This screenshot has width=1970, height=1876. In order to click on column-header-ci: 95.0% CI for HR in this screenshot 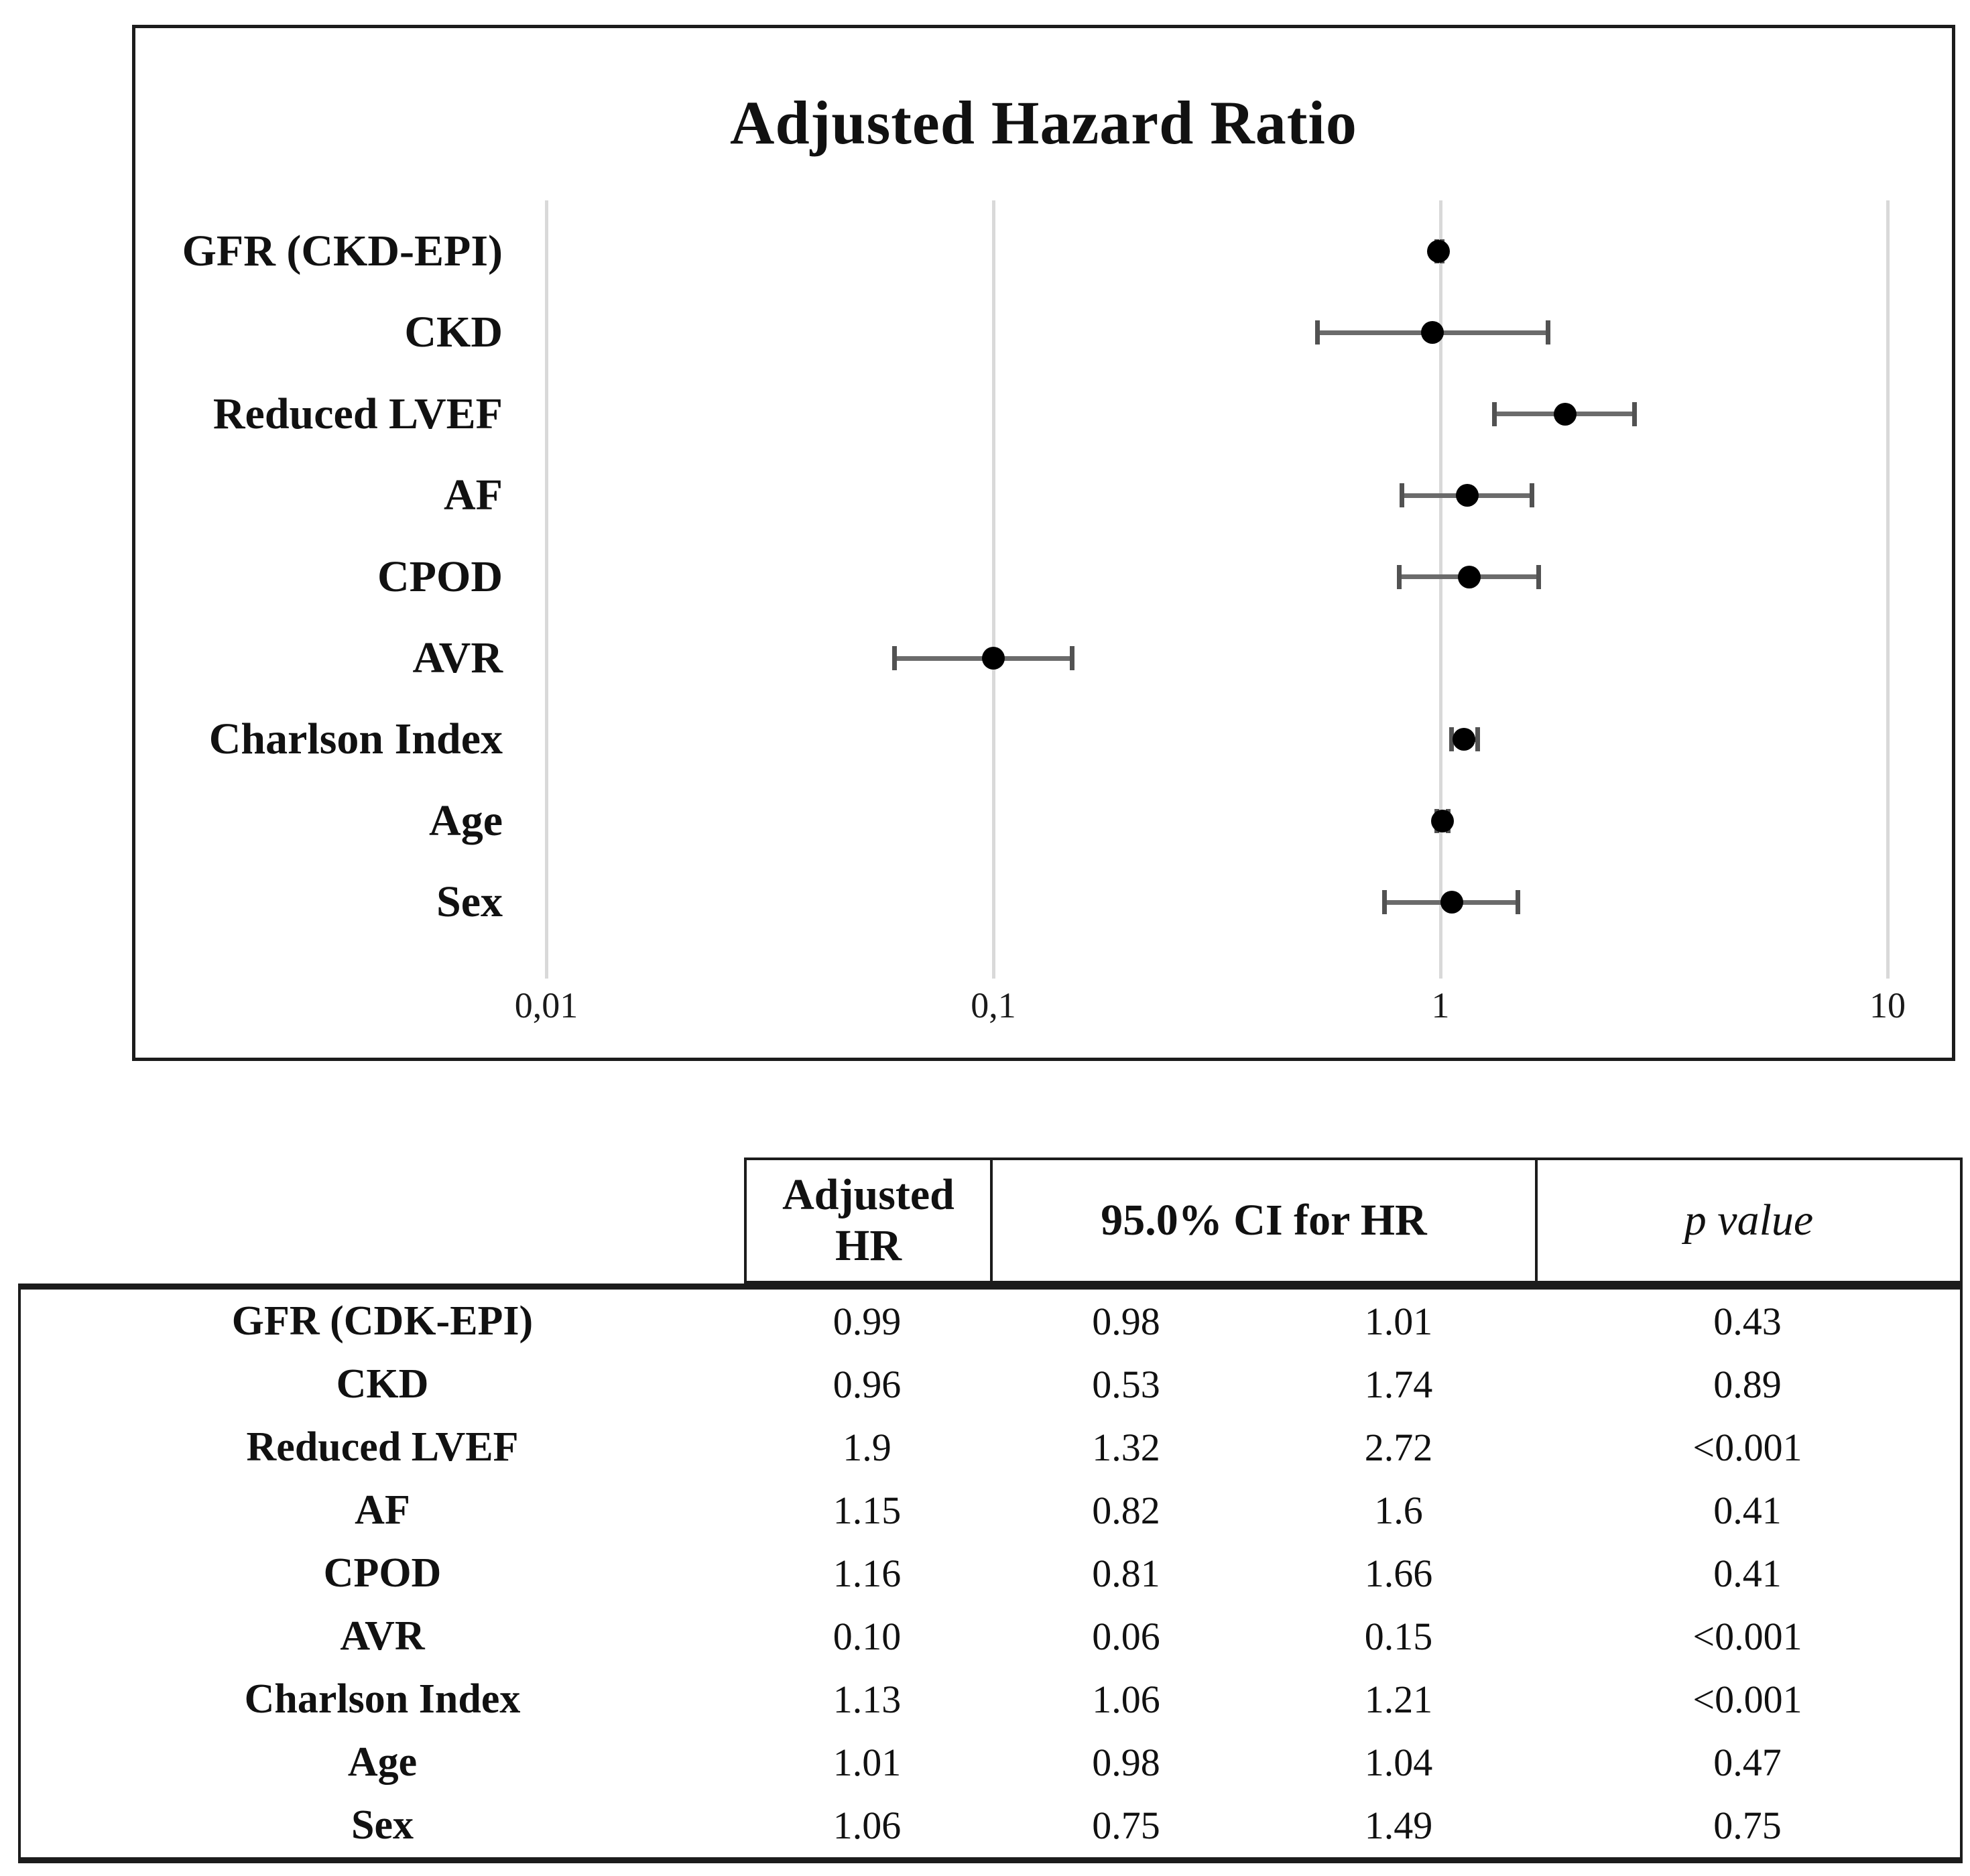, I will do `click(1266, 1220)`.